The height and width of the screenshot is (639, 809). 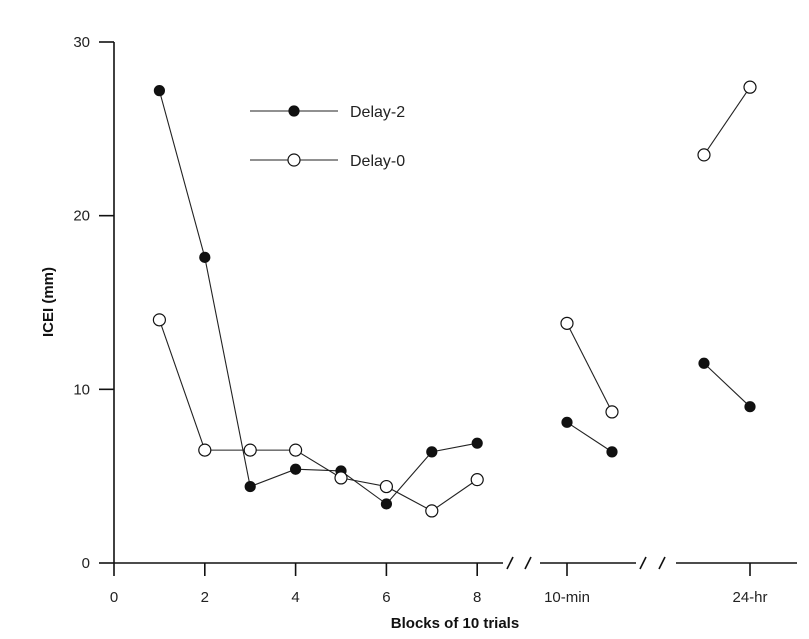 I want to click on x-tick-label: 10-min, so click(x=567, y=597).